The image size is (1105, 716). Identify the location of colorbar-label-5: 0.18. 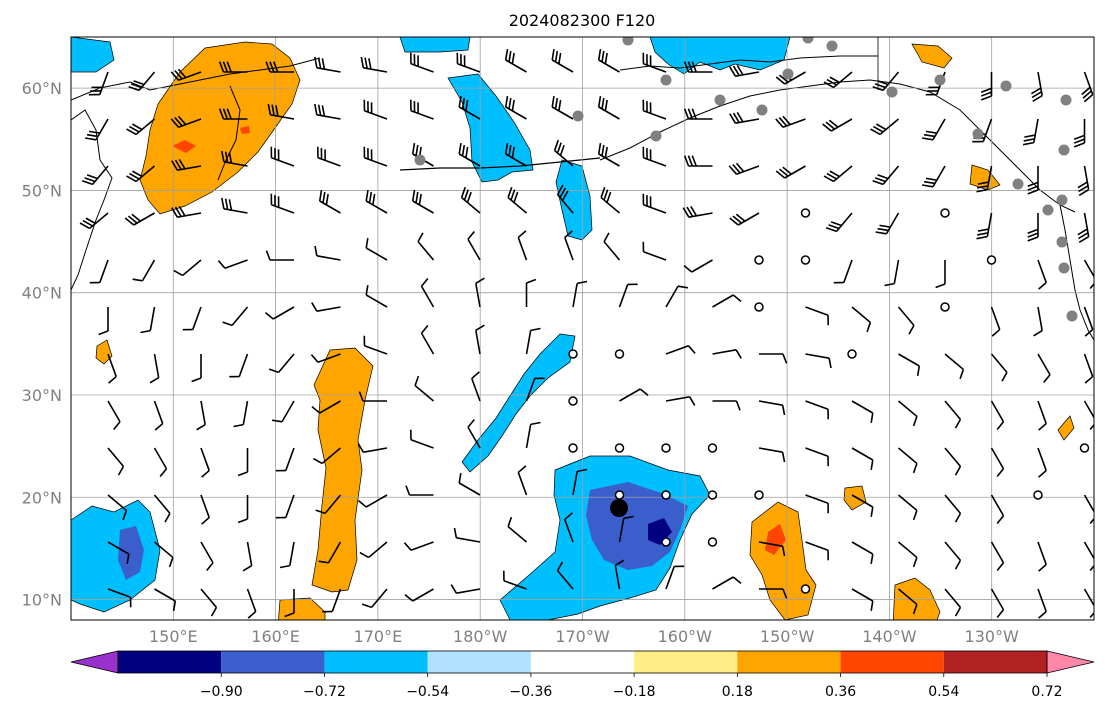
(737, 692).